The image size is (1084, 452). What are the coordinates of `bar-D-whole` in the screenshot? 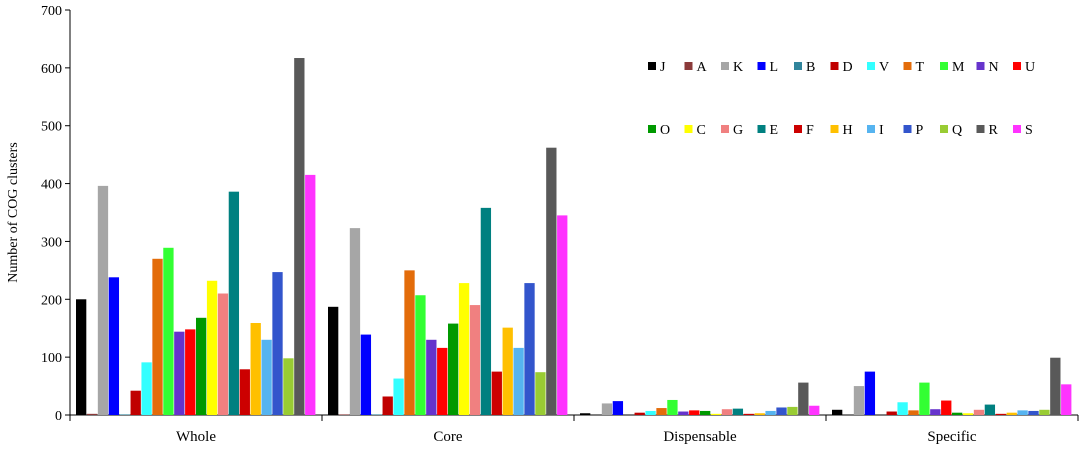 It's located at (135, 402).